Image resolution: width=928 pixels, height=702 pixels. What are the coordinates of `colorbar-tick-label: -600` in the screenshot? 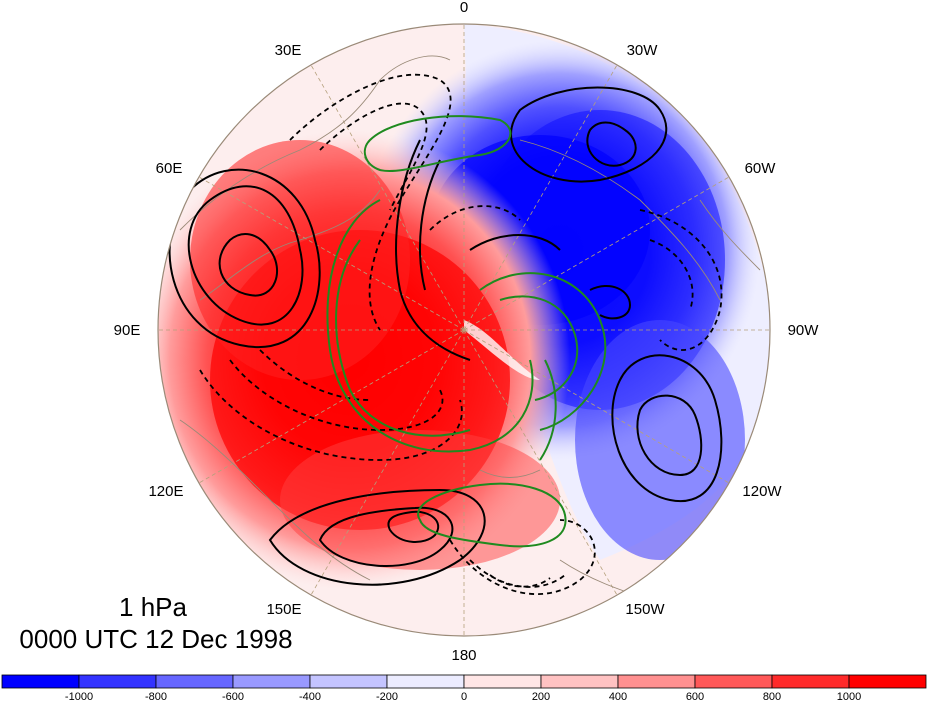 It's located at (233, 696).